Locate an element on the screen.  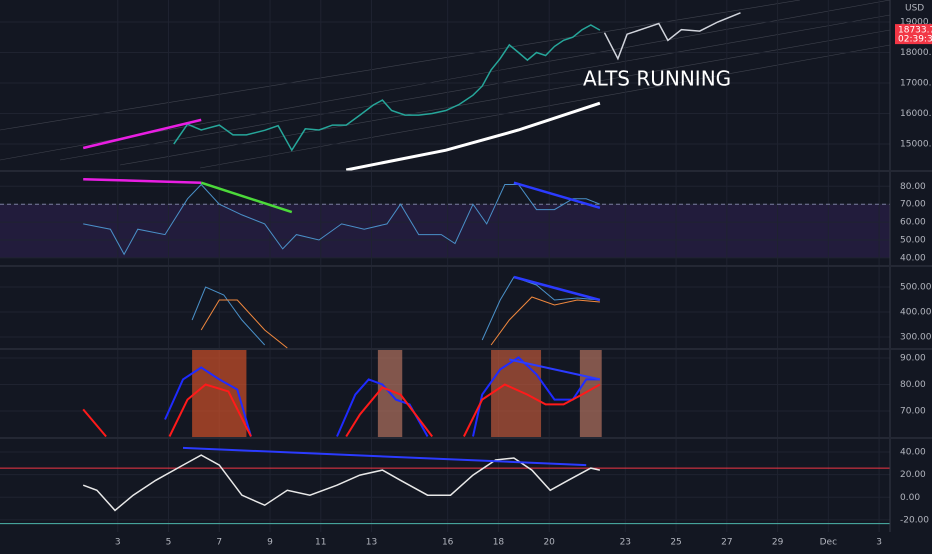
x-tick-label: 11 is located at coordinates (320, 543).